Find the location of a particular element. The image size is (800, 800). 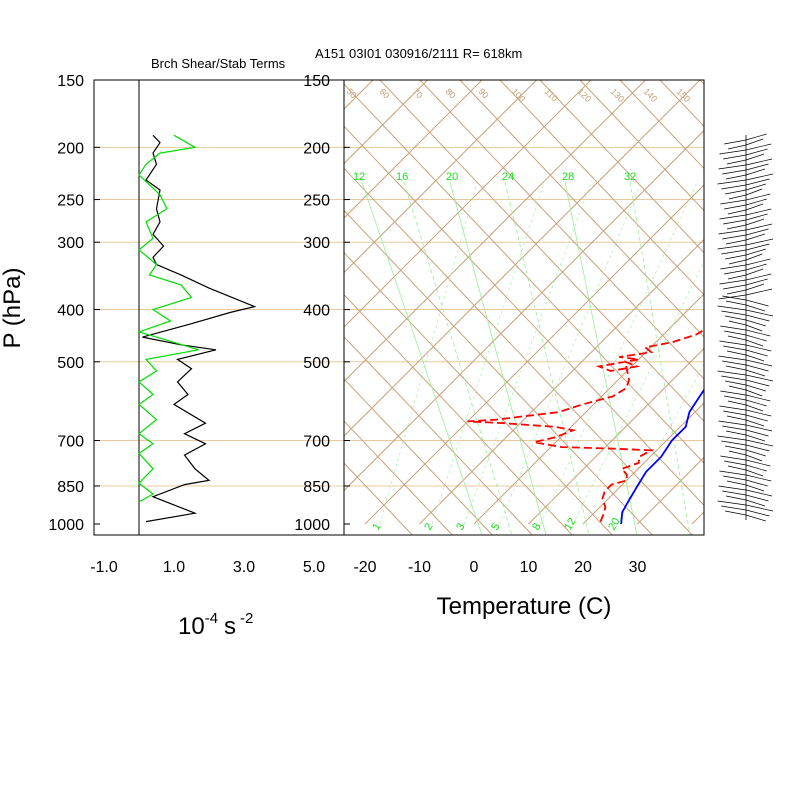

right-y-tick-label: 250 is located at coordinates (316, 201).